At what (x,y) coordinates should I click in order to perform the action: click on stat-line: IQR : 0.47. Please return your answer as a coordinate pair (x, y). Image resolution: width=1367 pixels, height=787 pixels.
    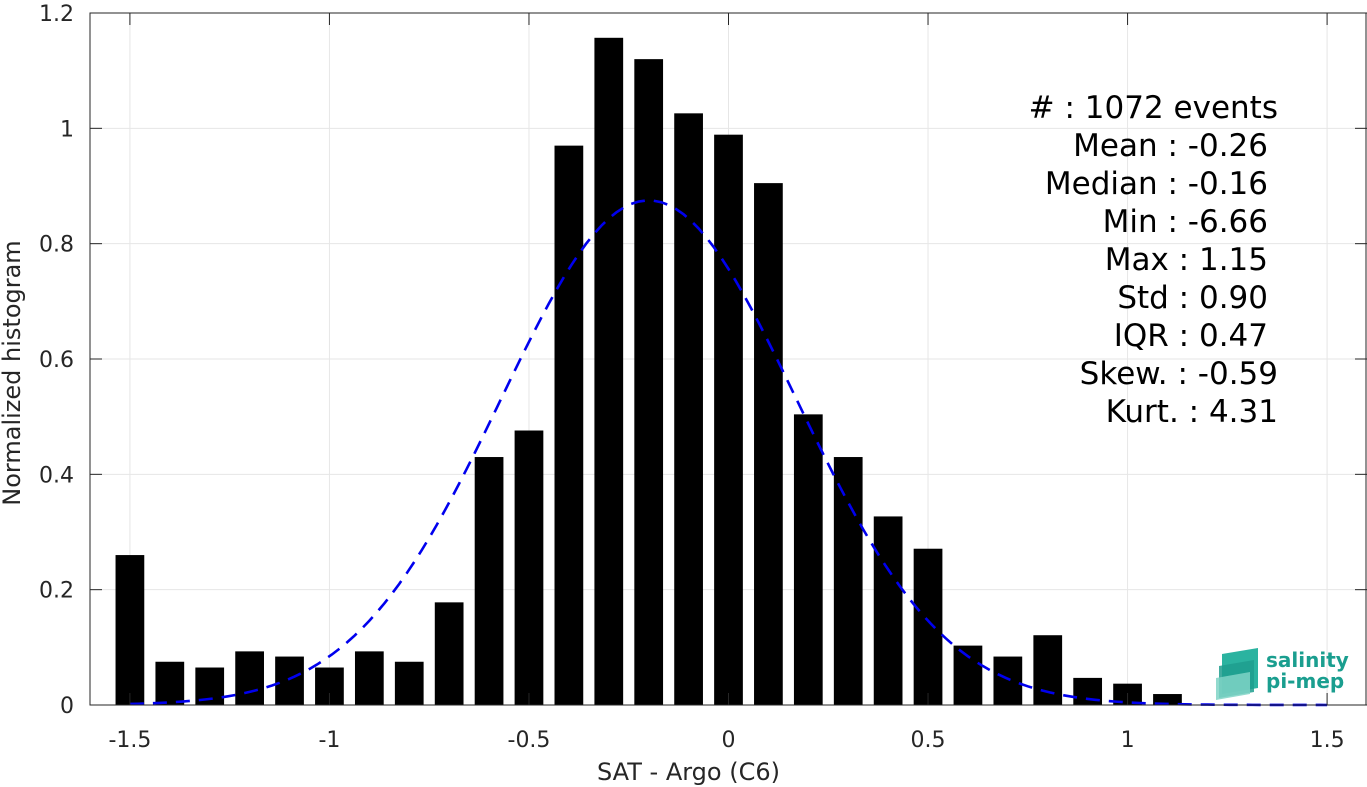
    Looking at the image, I should click on (1191, 336).